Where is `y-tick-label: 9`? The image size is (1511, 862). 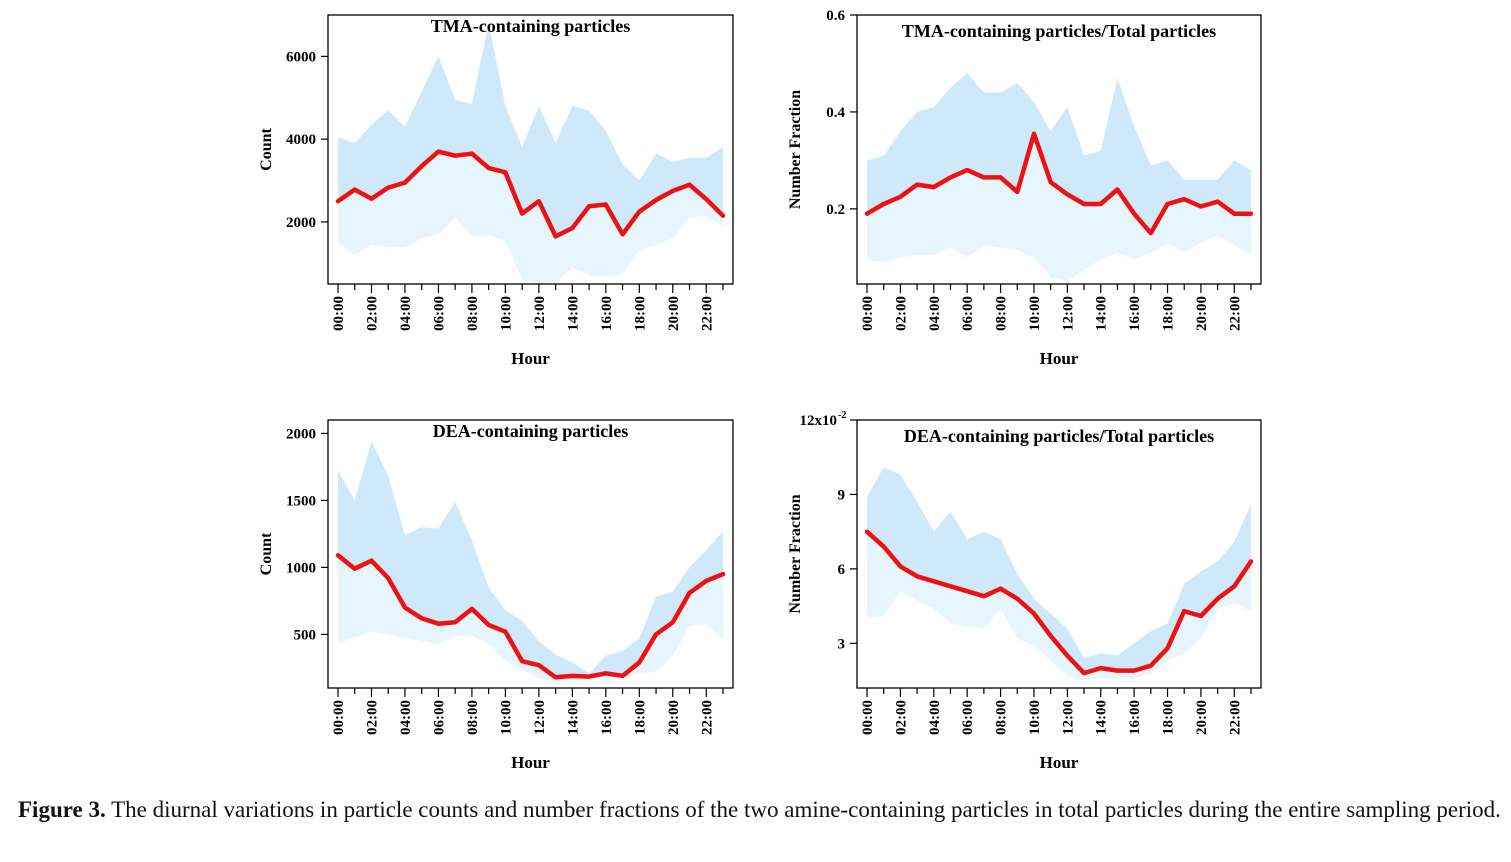 y-tick-label: 9 is located at coordinates (842, 495).